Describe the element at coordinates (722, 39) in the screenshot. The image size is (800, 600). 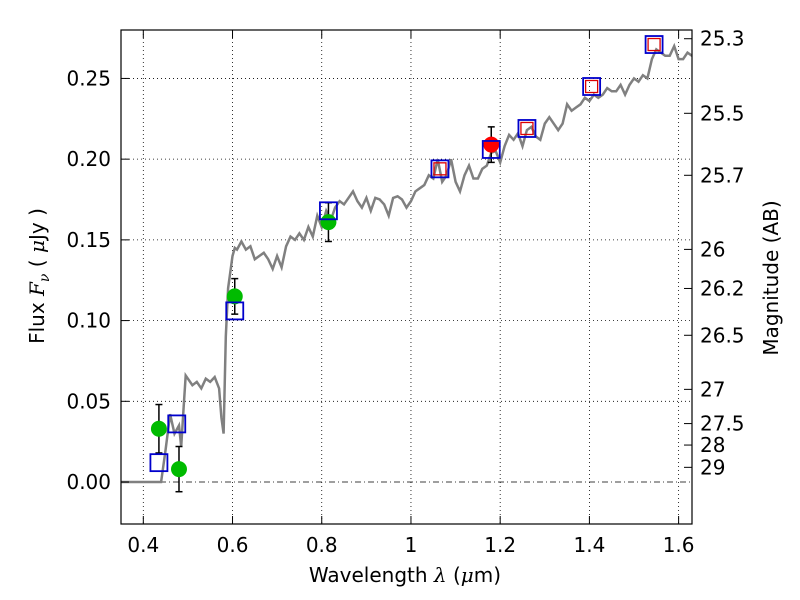
I see `y2-tick-label: 25.3` at that location.